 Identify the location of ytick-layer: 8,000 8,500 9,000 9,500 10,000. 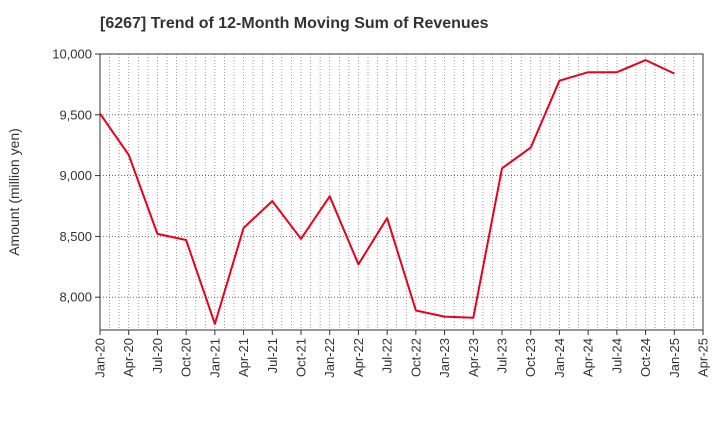
(76, 176).